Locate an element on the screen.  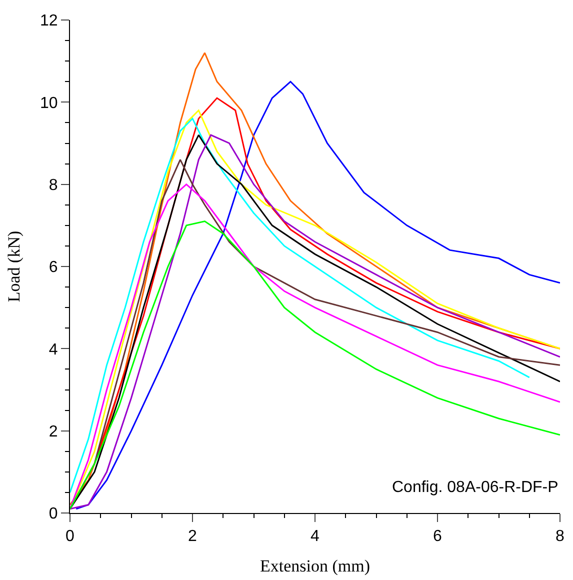
x-tick-label: 0 is located at coordinates (70, 537).